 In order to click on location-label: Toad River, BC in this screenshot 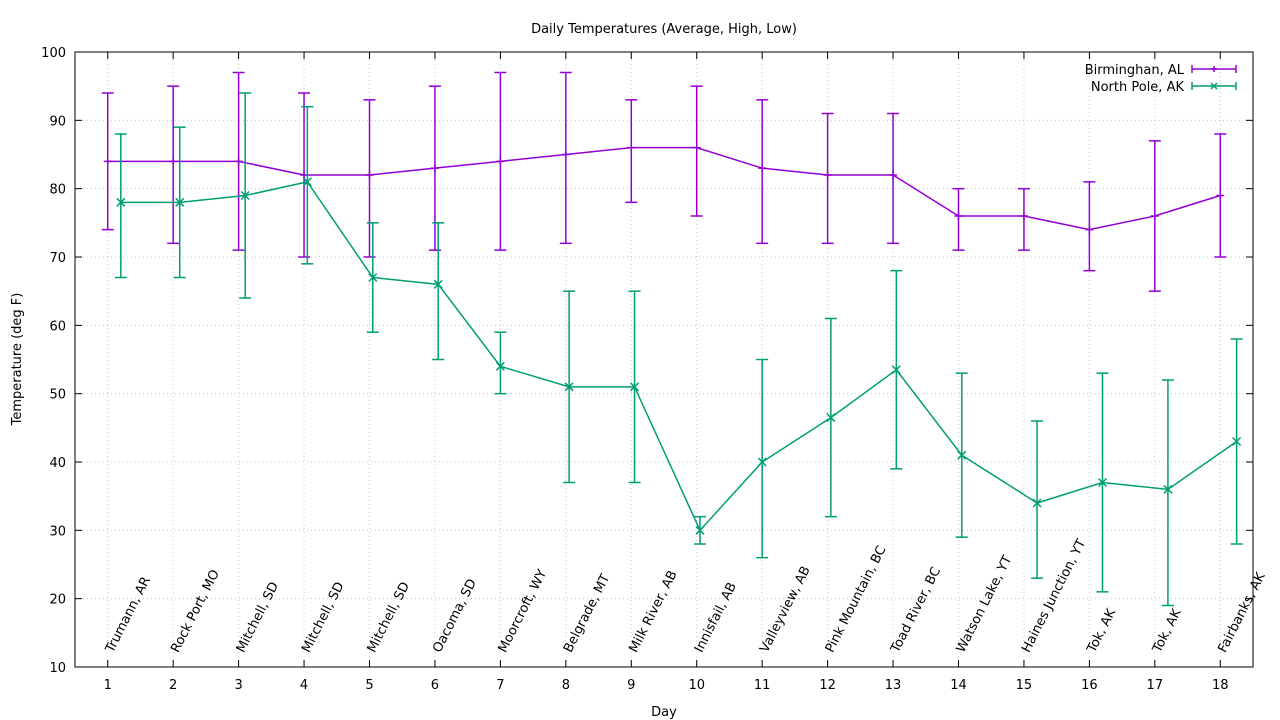, I will do `click(916, 610)`.